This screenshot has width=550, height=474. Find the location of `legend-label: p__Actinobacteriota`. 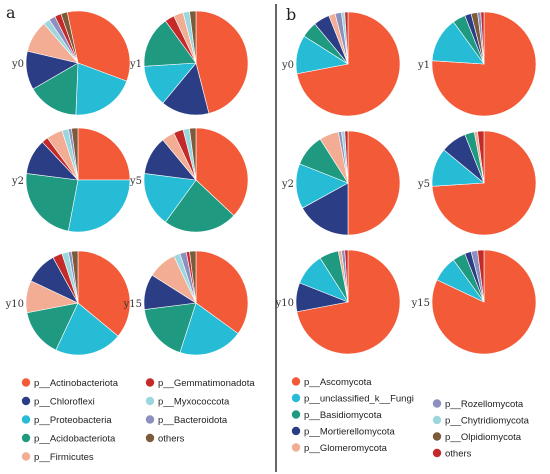

legend-label: p__Actinobacteriota is located at coordinates (76, 383).